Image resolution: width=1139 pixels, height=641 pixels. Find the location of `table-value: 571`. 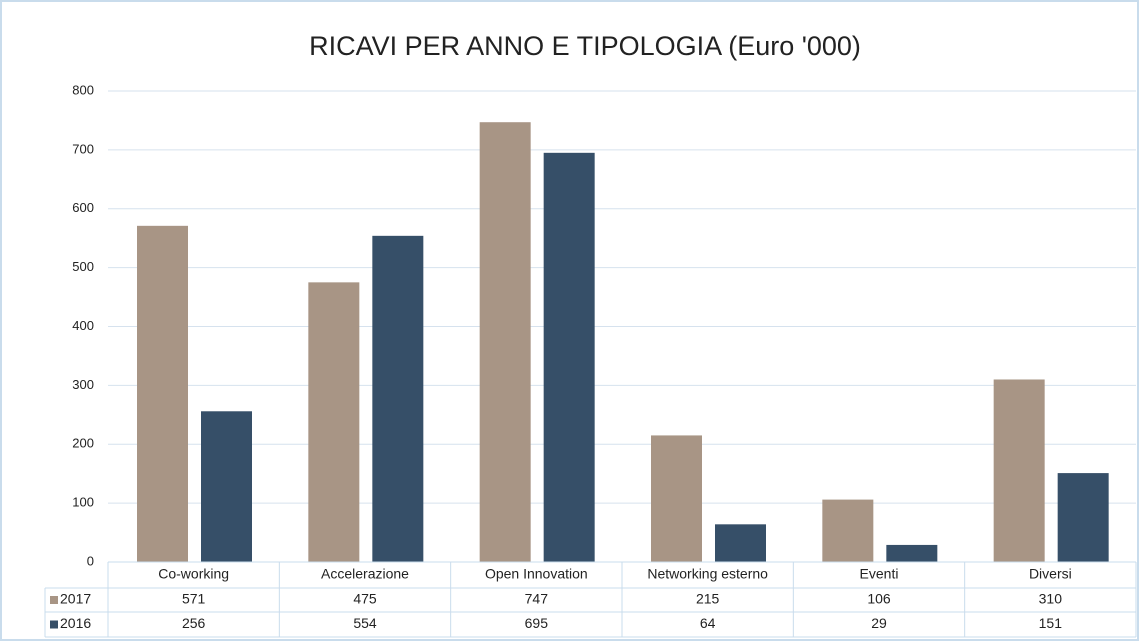

table-value: 571 is located at coordinates (194, 599).